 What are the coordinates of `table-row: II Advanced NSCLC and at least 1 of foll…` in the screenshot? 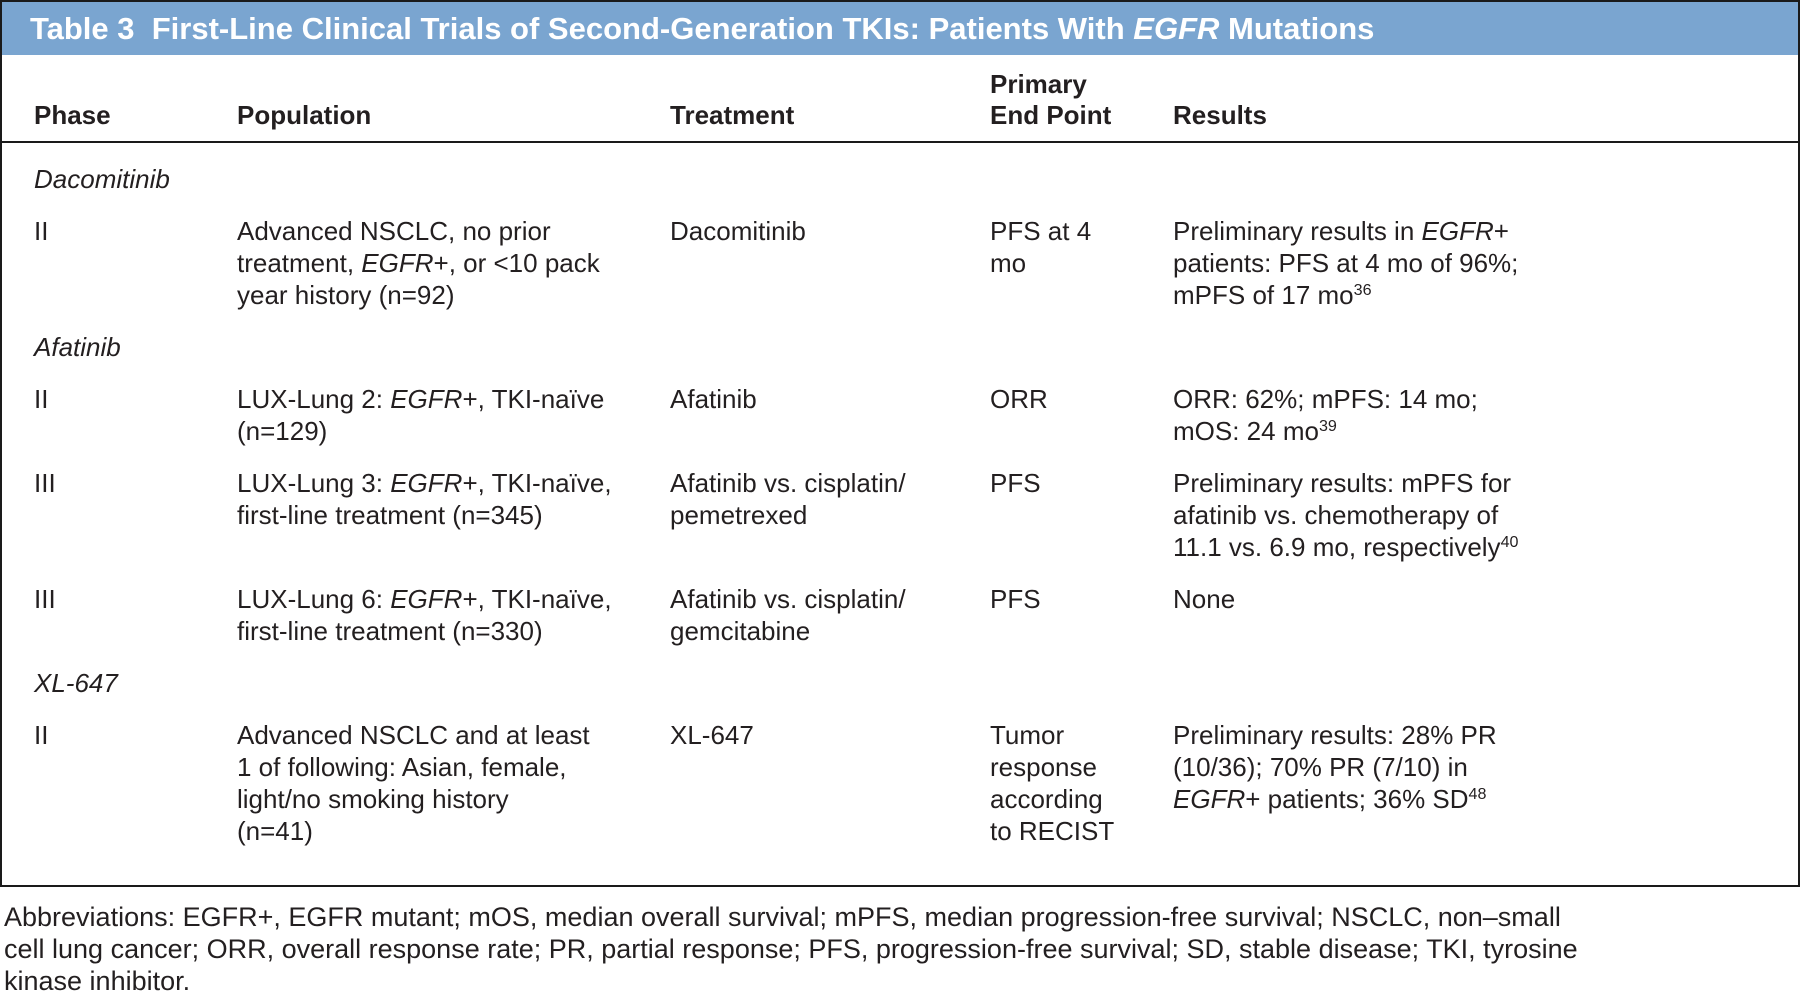 It's located at (900, 783).